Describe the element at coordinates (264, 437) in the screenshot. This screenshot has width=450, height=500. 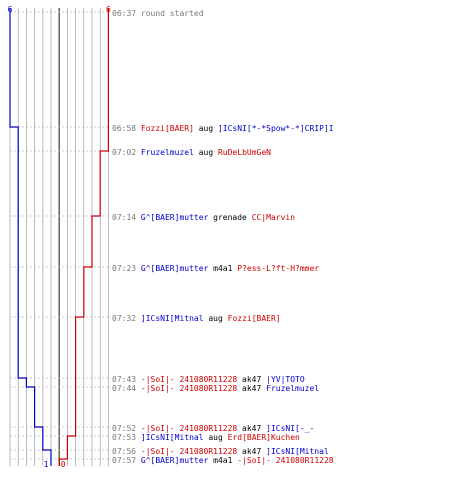
I see `event-text: Erd[BAER]Kuchen` at that location.